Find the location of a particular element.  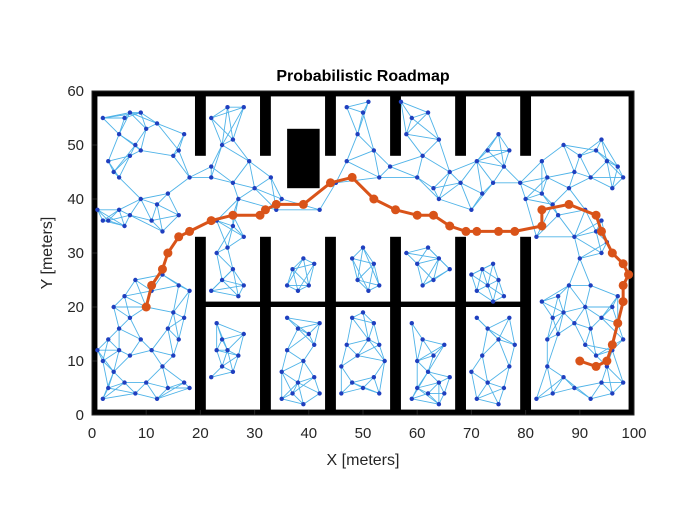

x-tick-label: 90 is located at coordinates (579, 433).